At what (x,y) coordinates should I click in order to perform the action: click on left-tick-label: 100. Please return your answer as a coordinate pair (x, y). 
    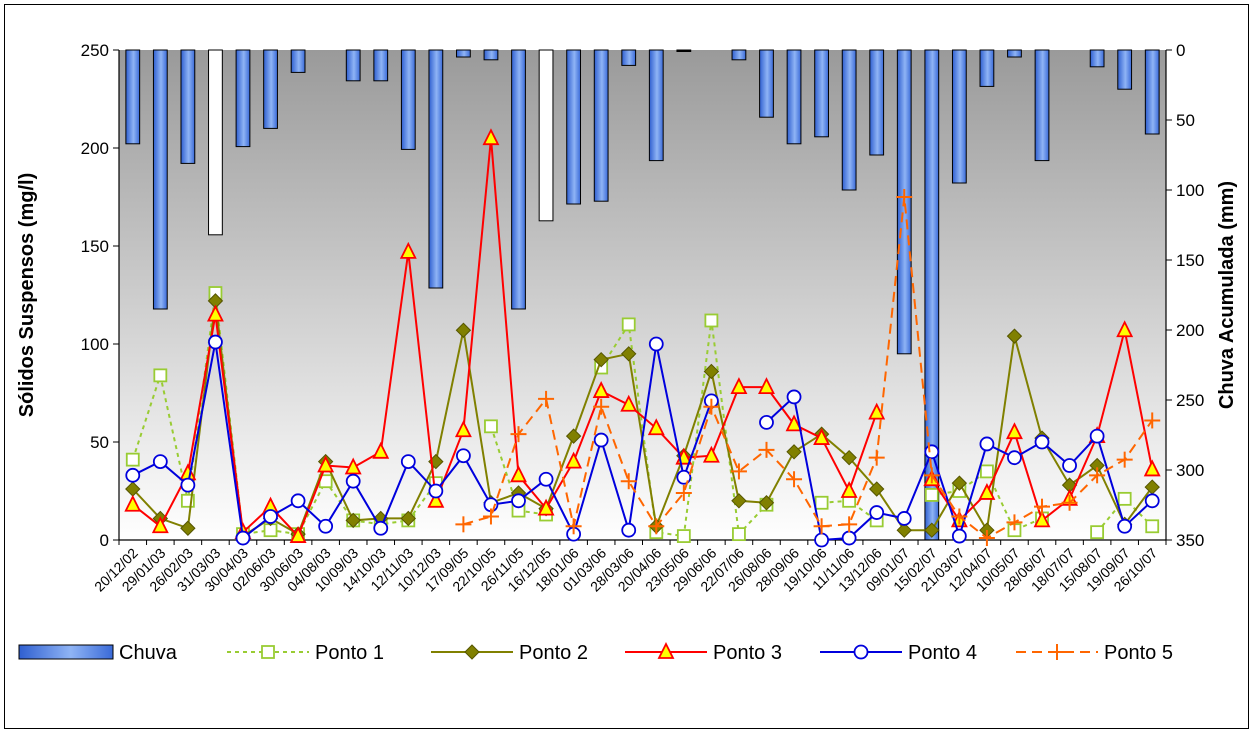
    Looking at the image, I should click on (95, 344).